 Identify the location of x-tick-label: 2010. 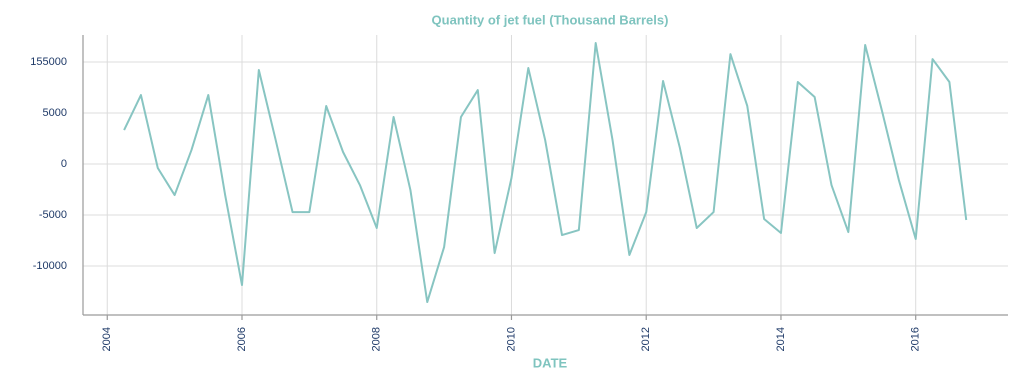
(511, 339).